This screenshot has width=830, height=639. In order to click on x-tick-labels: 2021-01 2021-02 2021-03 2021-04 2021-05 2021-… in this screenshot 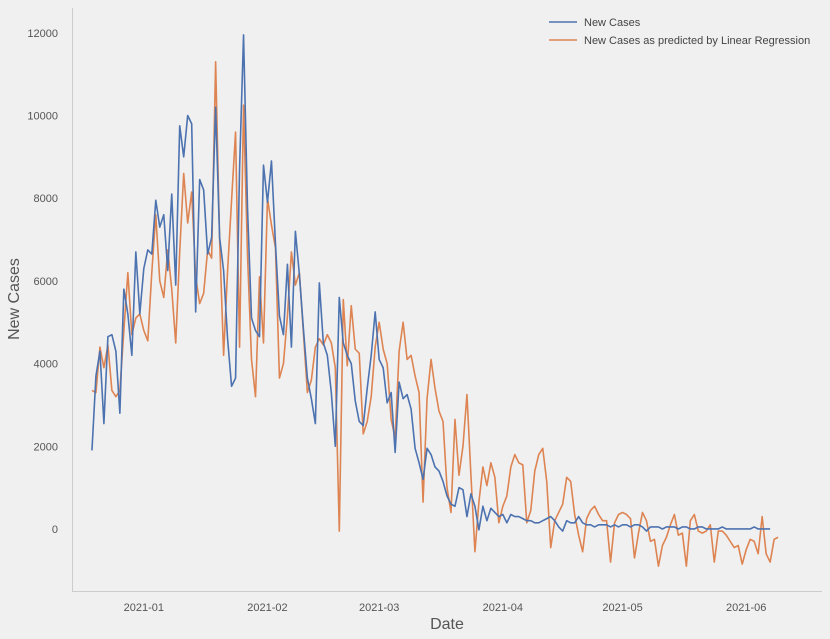, I will do `click(445, 608)`.